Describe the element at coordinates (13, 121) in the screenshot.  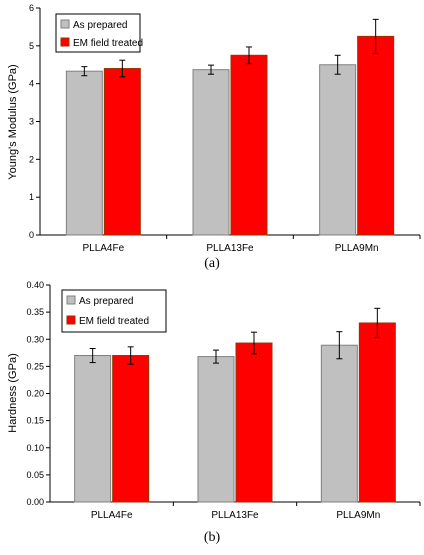
I see `panel-a-ylabel: Young's Modulus (GPa)` at that location.